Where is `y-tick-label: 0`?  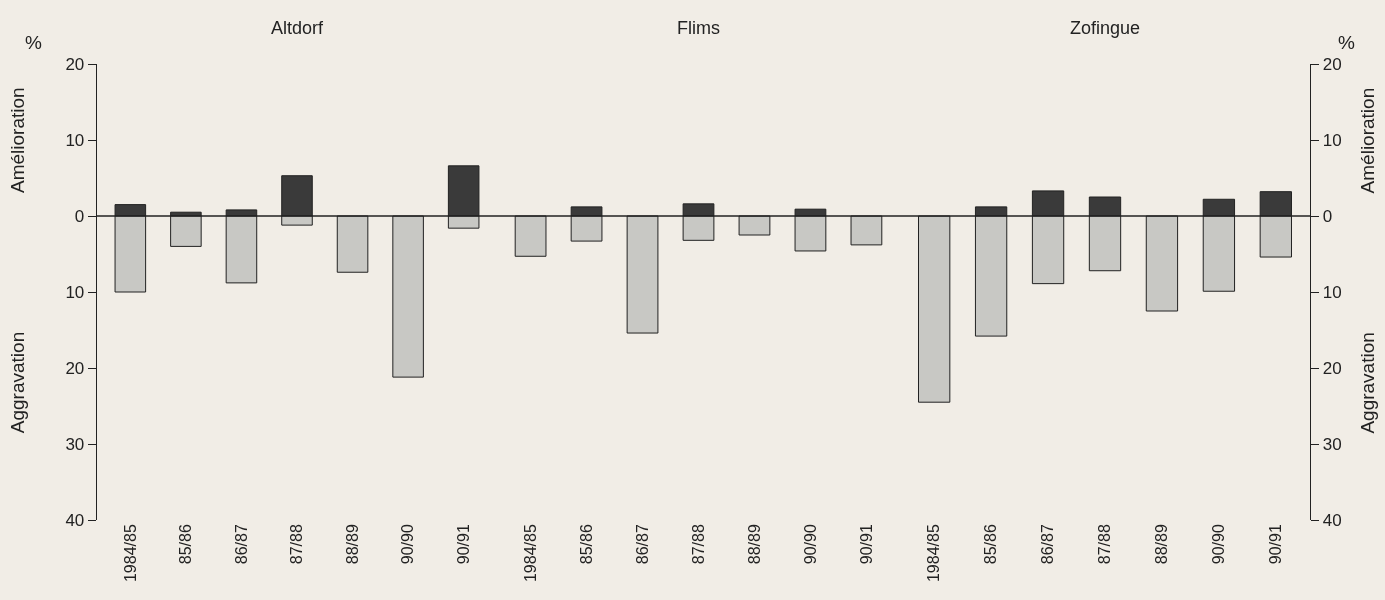
y-tick-label: 0 is located at coordinates (79, 216).